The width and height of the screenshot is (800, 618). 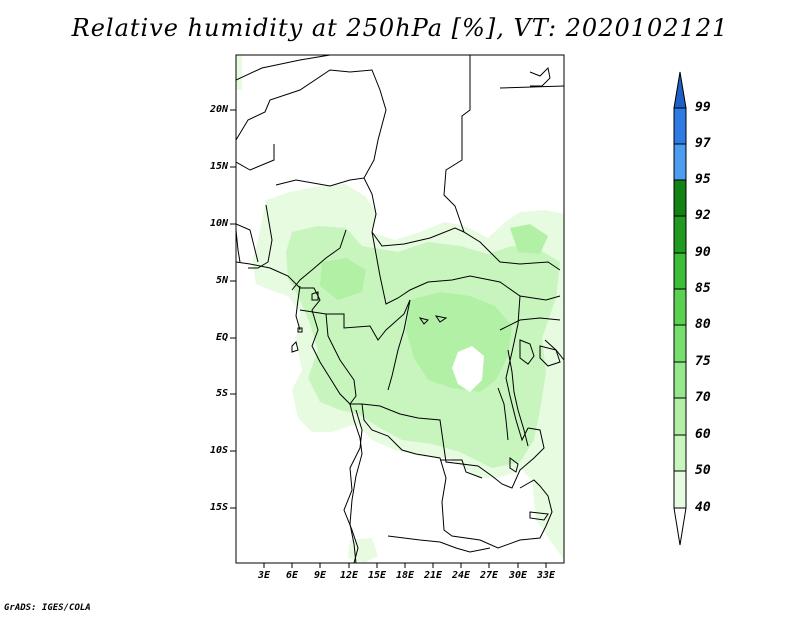 I want to click on colorbar-label: 70, so click(x=703, y=397).